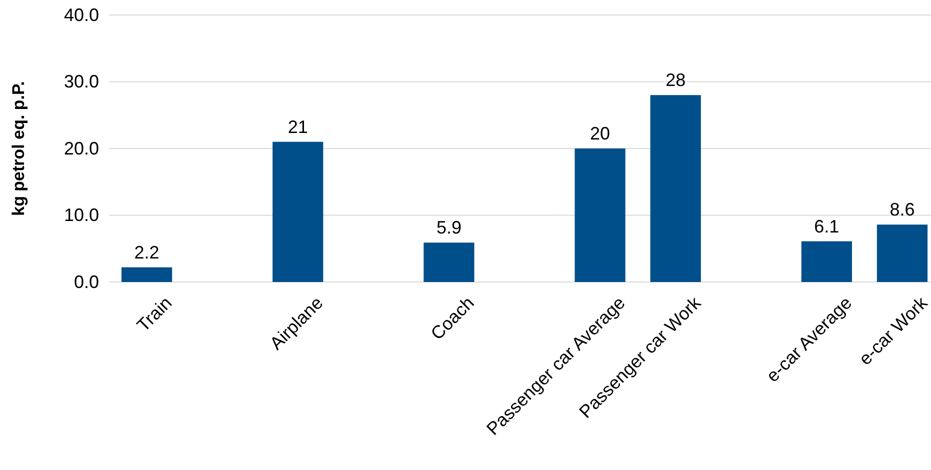 The width and height of the screenshot is (931, 470). I want to click on data-label: 21, so click(298, 126).